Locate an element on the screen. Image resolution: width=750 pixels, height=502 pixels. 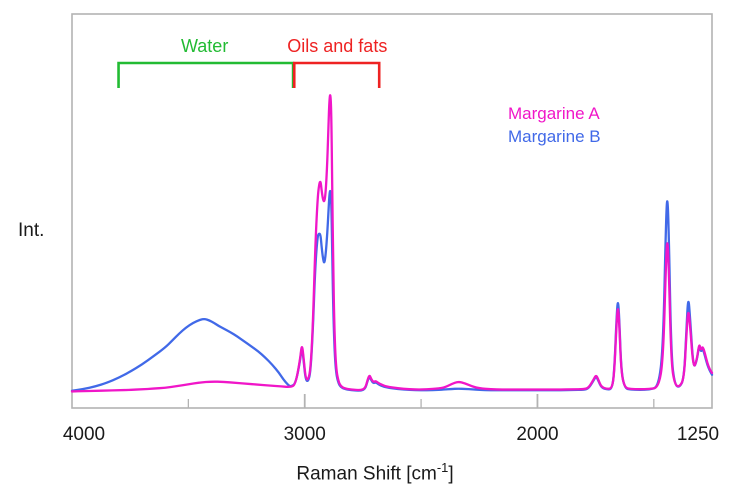
x-axis-label-superscript: -1 is located at coordinates (442, 467).